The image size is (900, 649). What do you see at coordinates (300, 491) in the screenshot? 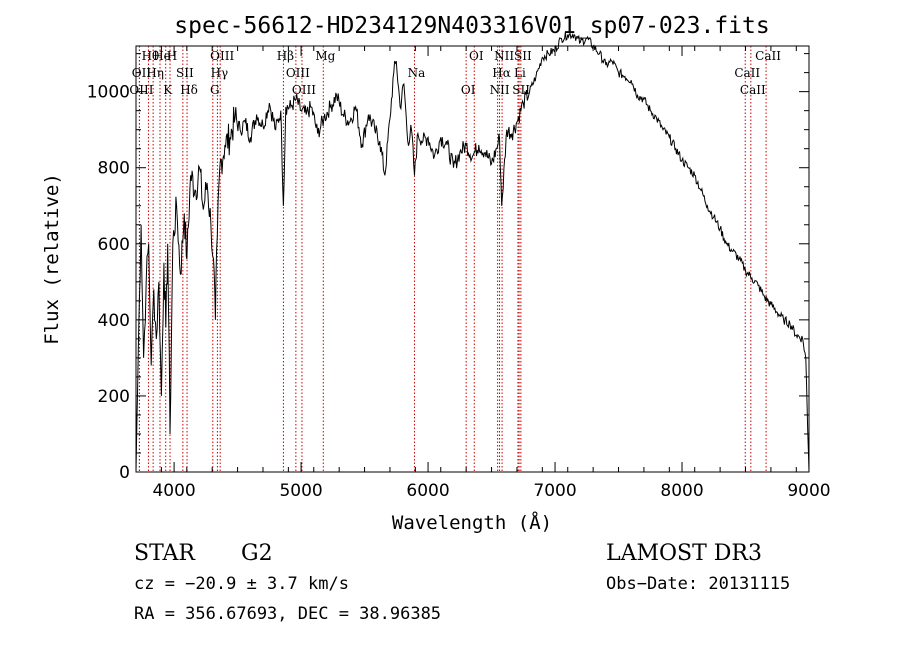
I see `x-tick-label: 5000` at bounding box center [300, 491].